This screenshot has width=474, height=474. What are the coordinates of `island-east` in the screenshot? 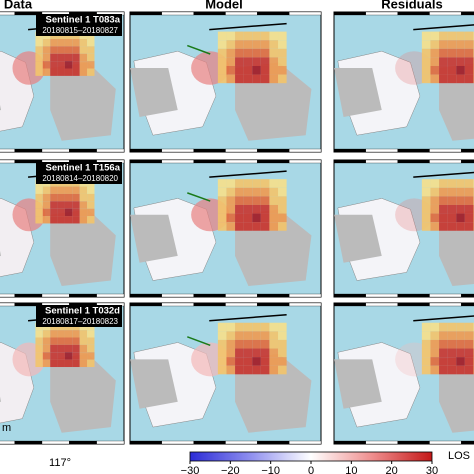 It's located at (83, 393).